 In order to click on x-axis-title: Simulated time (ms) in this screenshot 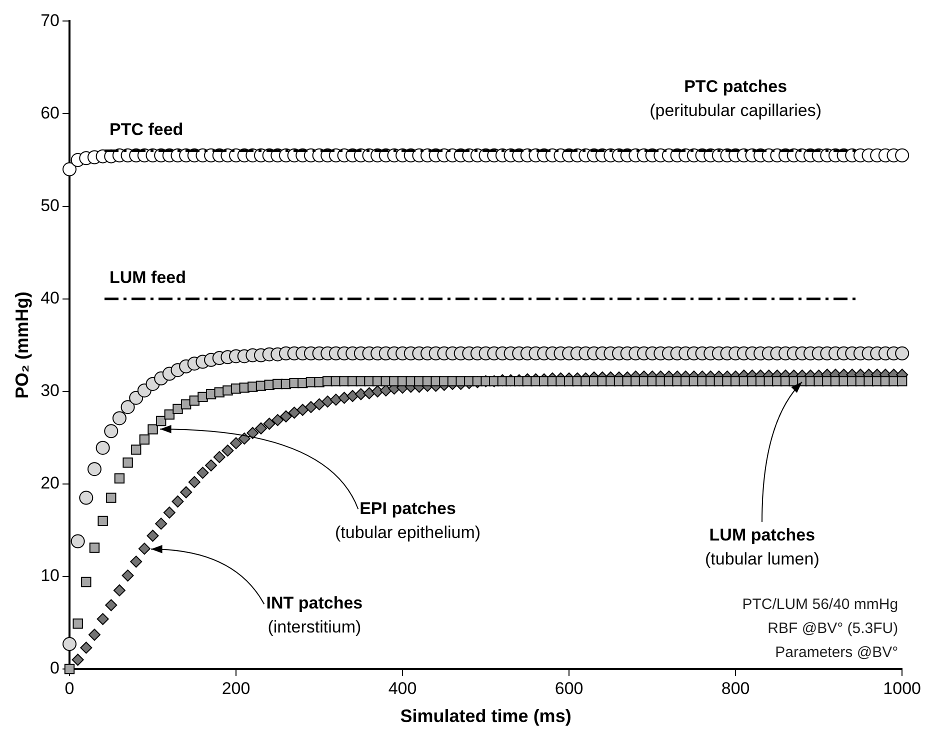, I will do `click(486, 716)`.